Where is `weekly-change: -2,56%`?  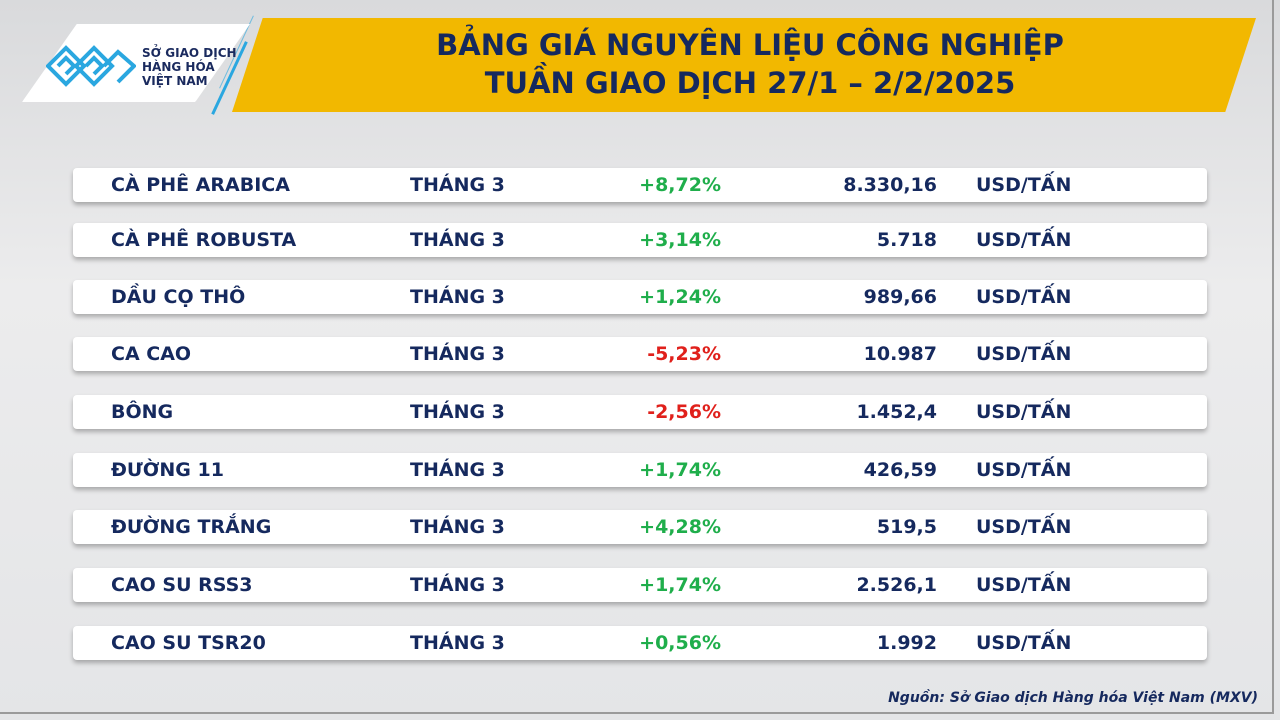 weekly-change: -2,56% is located at coordinates (684, 412).